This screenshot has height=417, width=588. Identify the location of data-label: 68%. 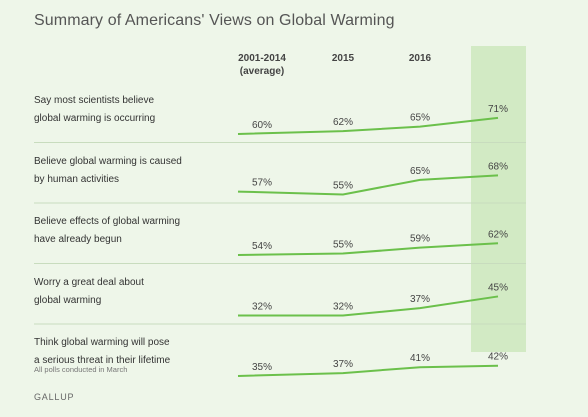
(498, 166).